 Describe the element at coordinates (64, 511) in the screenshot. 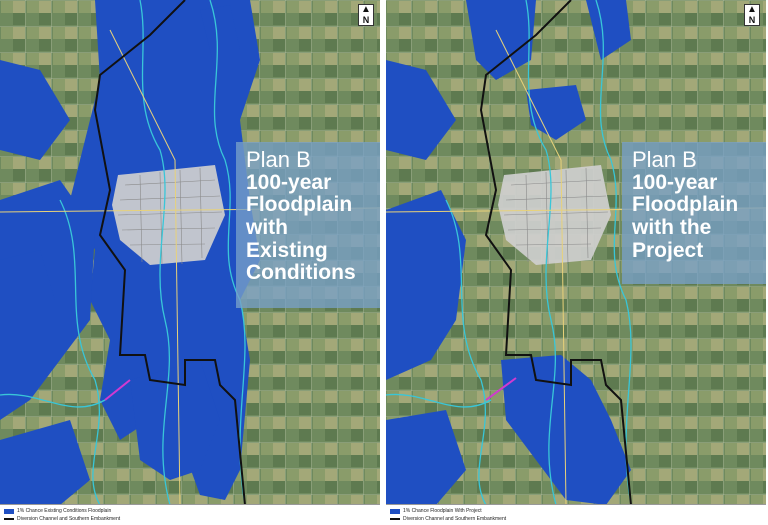

I see `legend-floodplain-label: 1% Chance Existing Conditions Floodplain` at that location.